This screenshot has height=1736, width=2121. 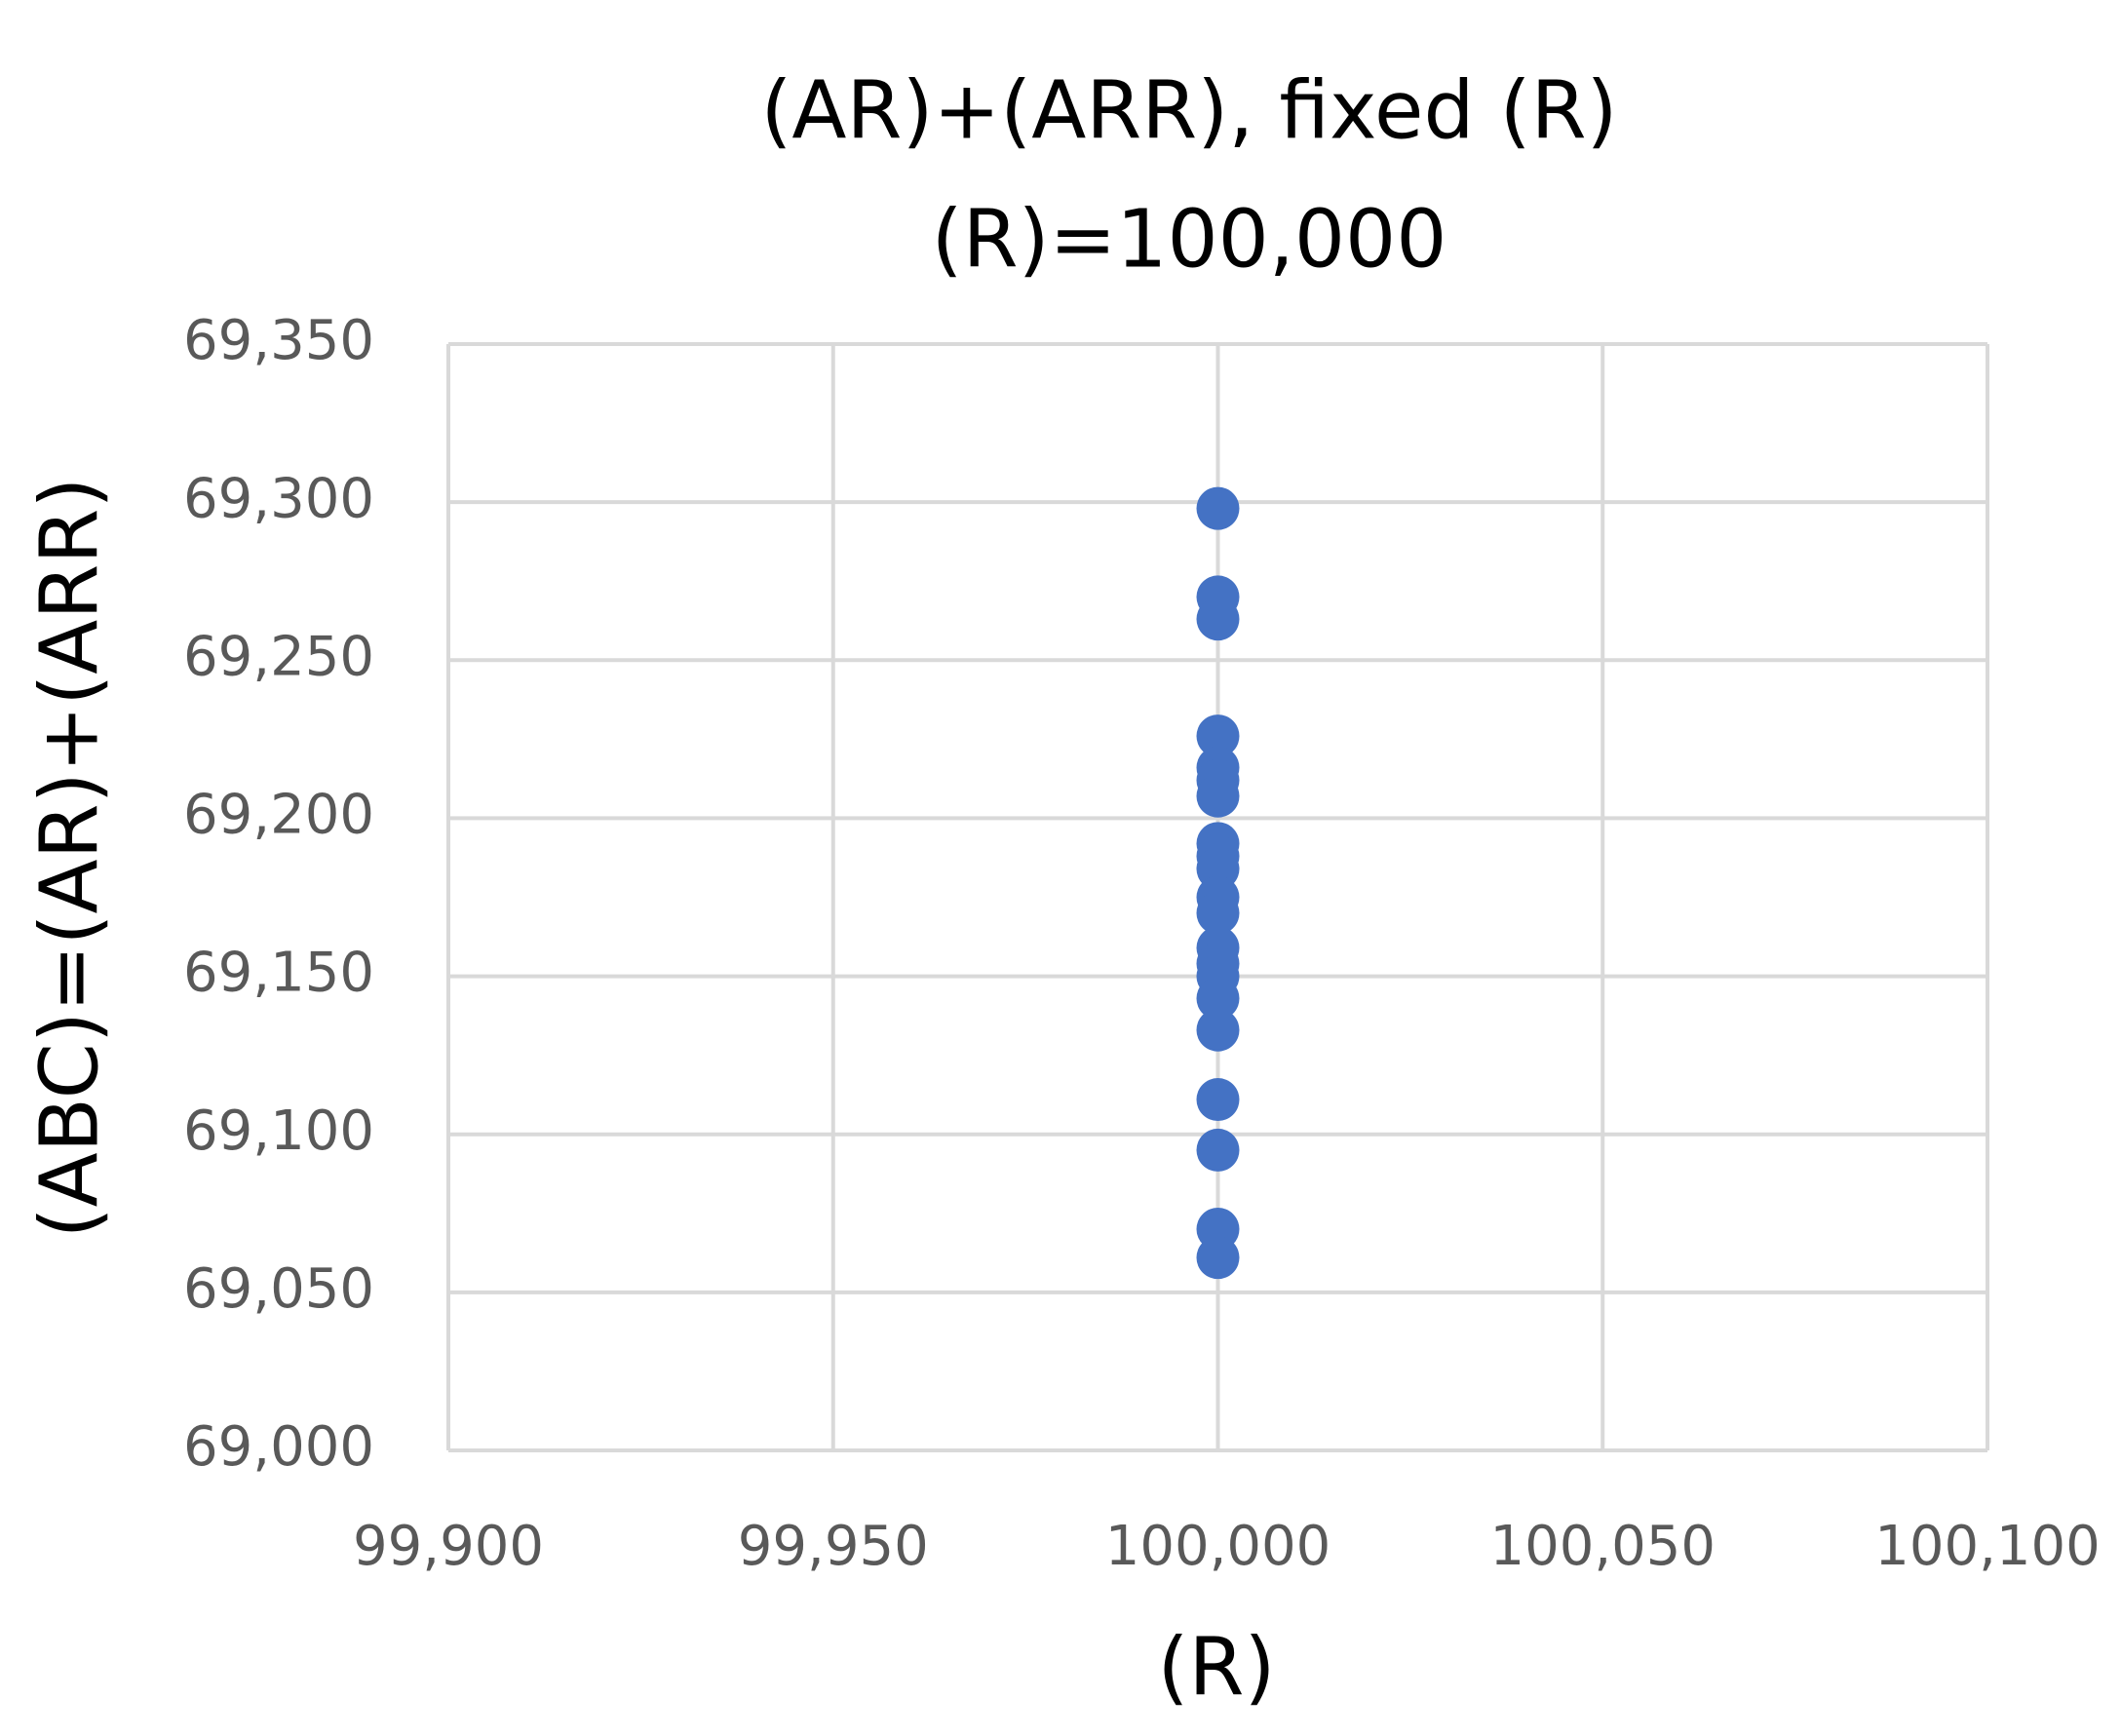 What do you see at coordinates (69, 858) in the screenshot?
I see `y-axis-label: (ABC)=(AR)+(ARR)` at bounding box center [69, 858].